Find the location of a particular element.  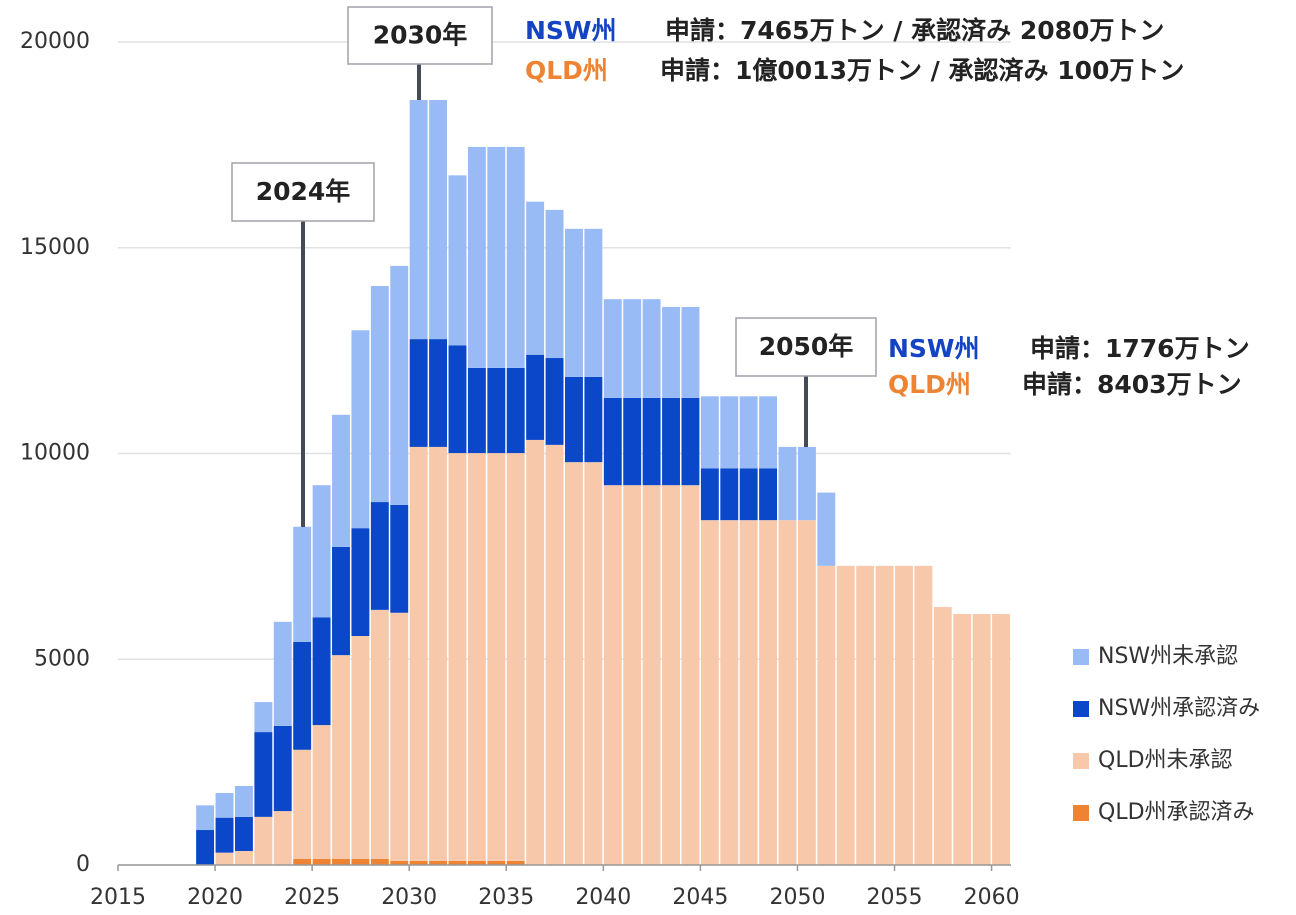

y-tick-label: 15000 is located at coordinates (55, 247).